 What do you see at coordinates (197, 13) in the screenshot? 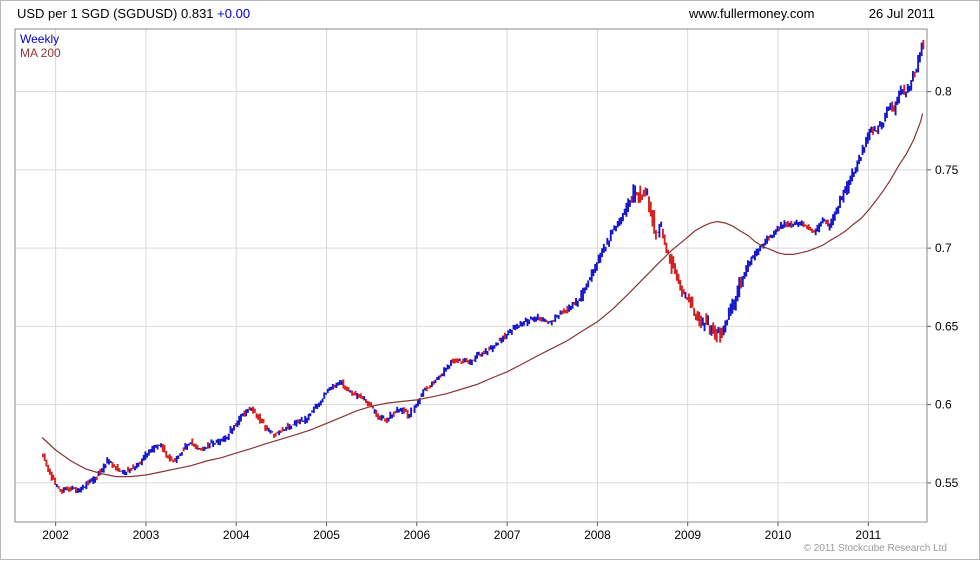
I see `last-price: 0.831` at bounding box center [197, 13].